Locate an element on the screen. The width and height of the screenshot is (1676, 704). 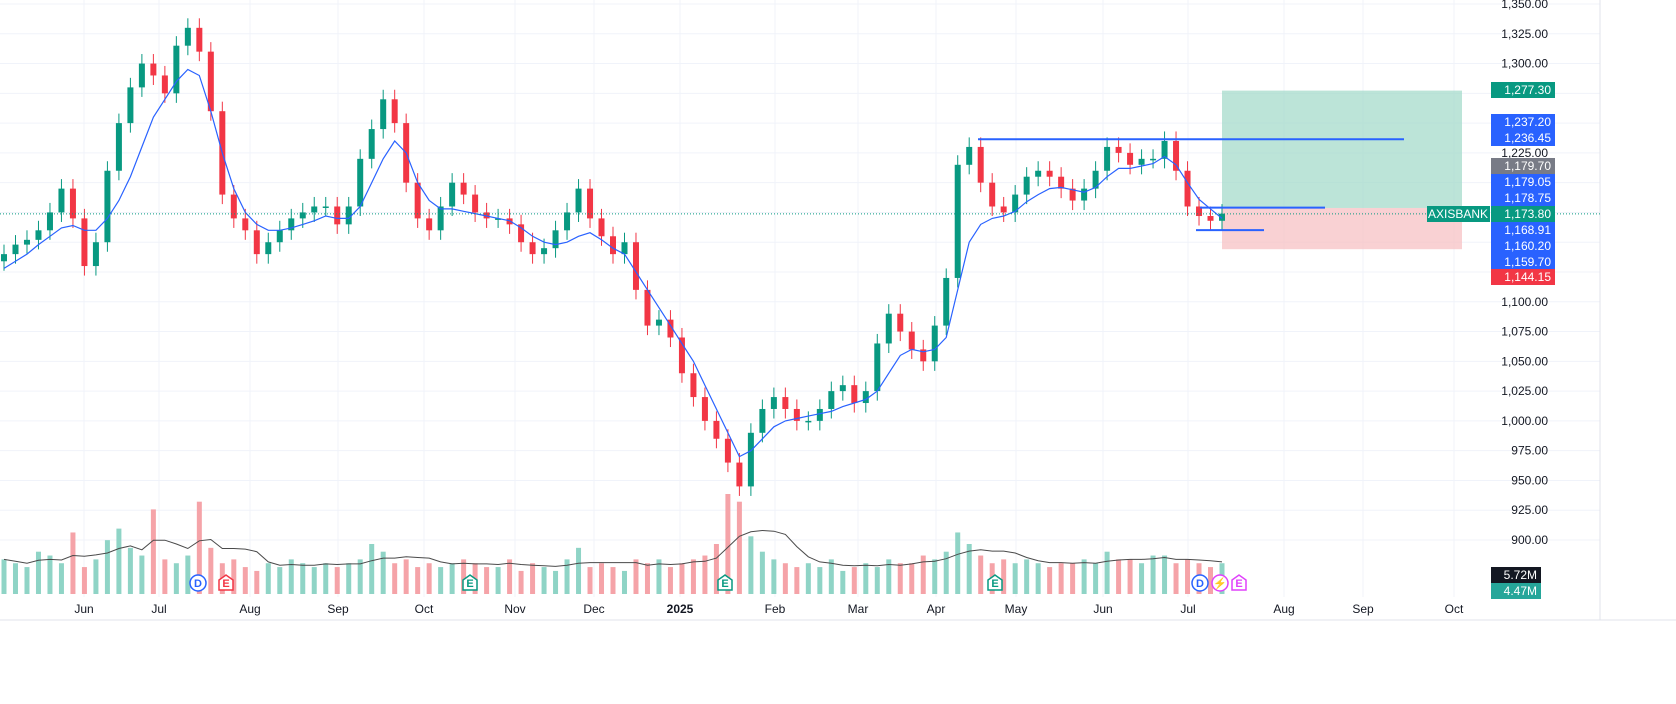
time-tick-label: 2025 is located at coordinates (680, 609).